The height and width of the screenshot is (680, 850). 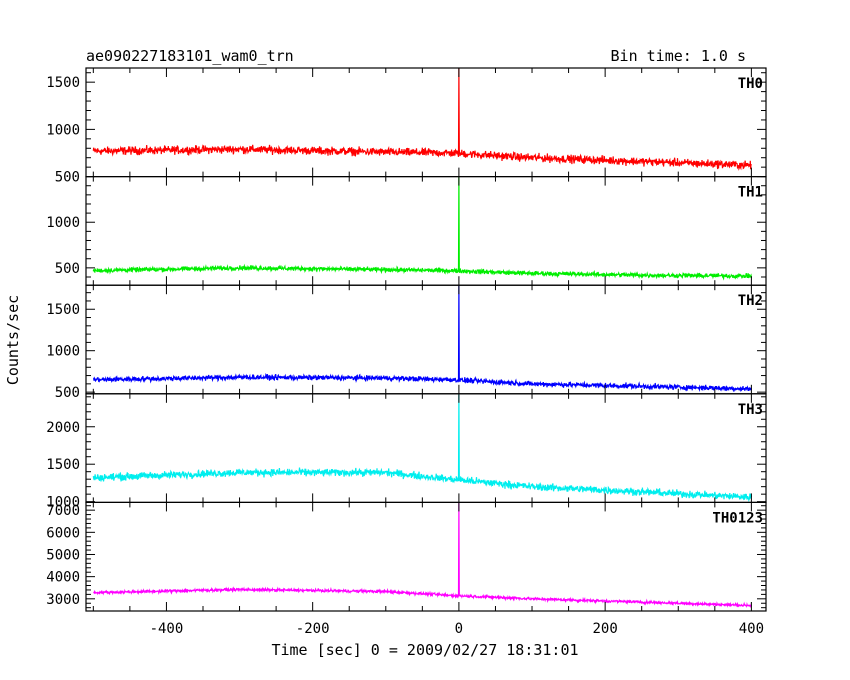 I want to click on series-line-th2, so click(x=422, y=339).